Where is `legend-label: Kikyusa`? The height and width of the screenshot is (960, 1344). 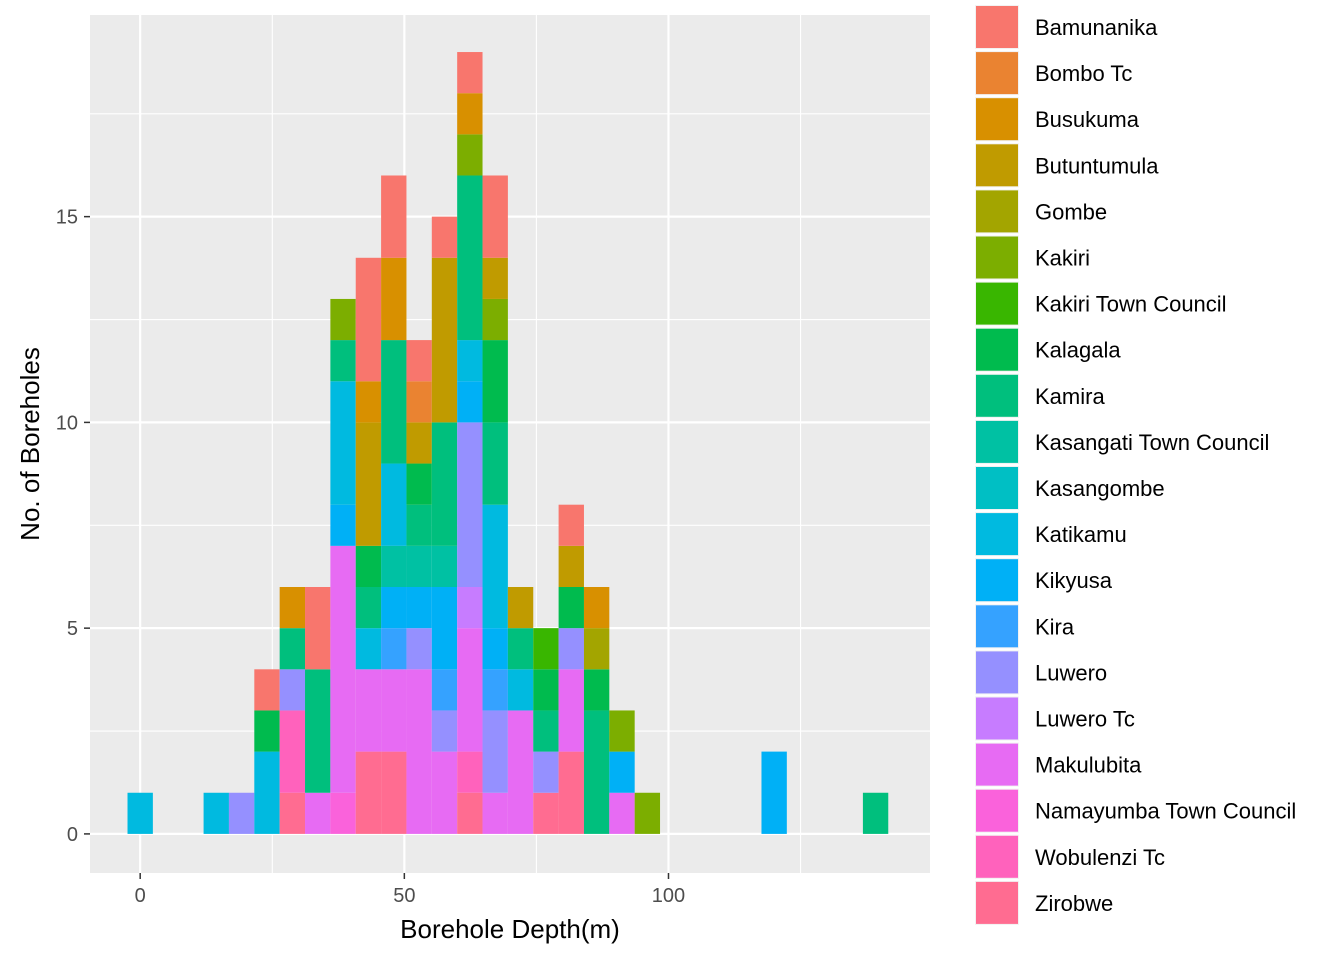 legend-label: Kikyusa is located at coordinates (1074, 580).